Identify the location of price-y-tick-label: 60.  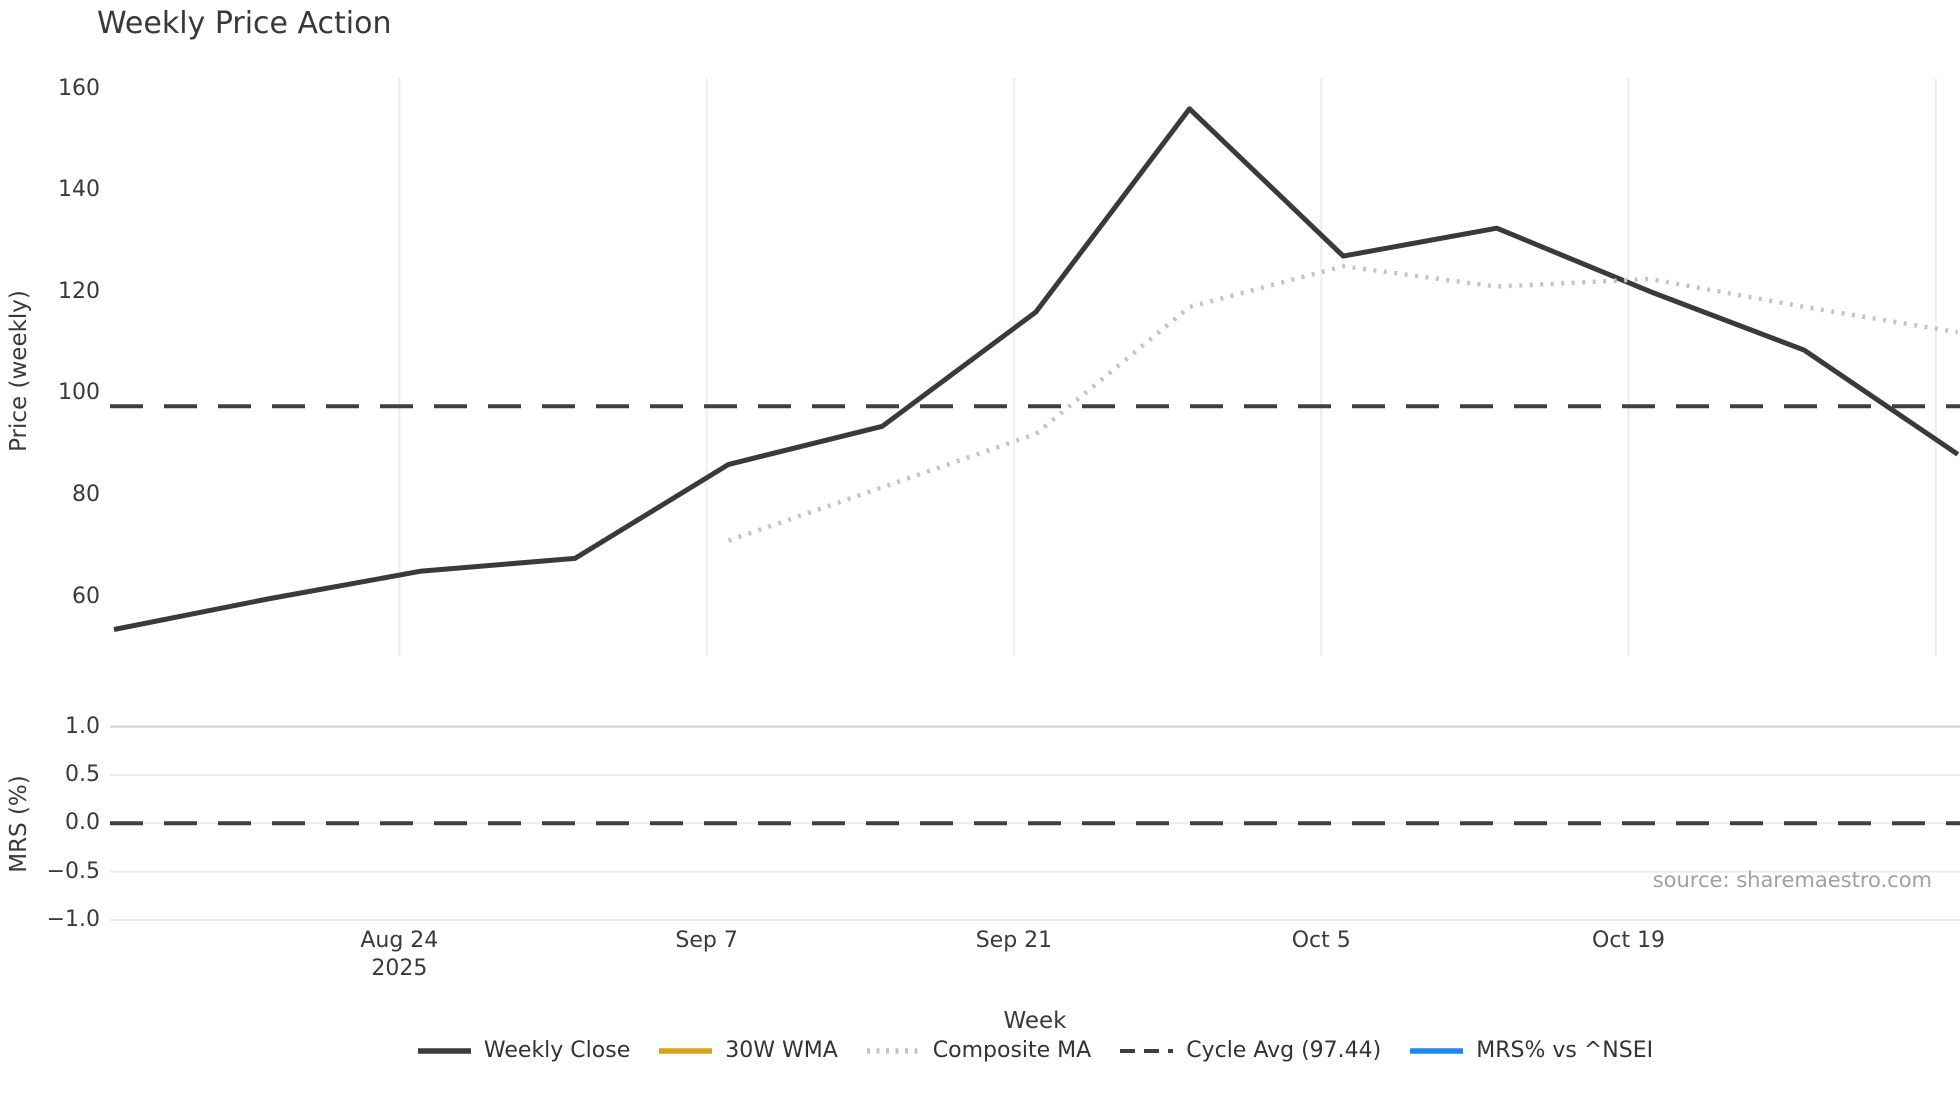
(86, 596).